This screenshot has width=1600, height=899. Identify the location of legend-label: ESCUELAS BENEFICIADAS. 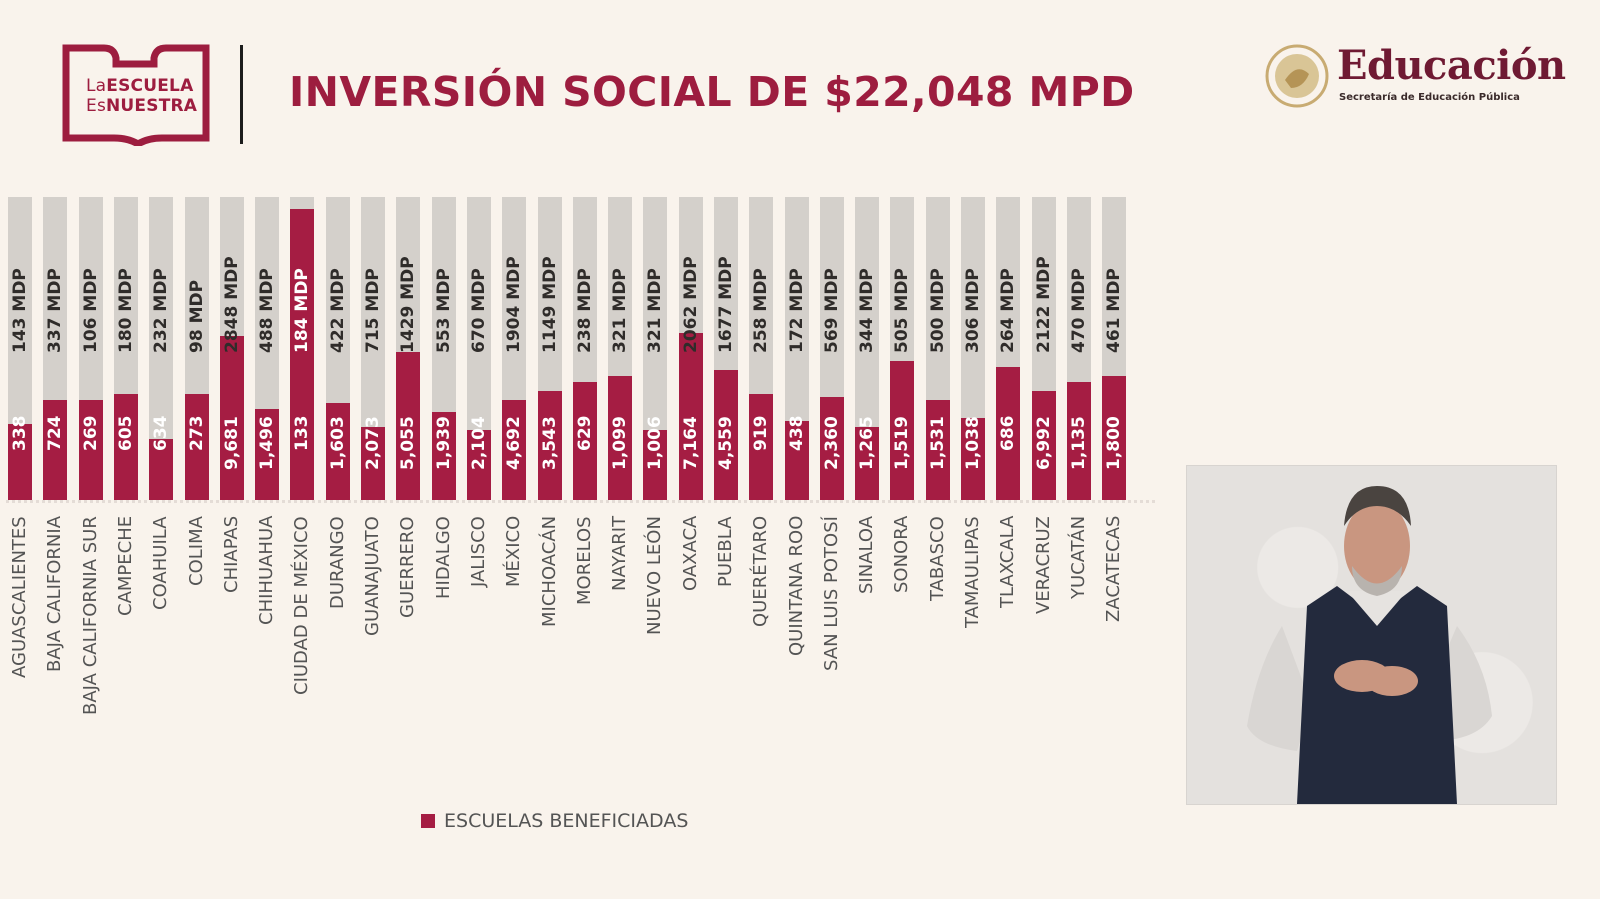
(566, 821).